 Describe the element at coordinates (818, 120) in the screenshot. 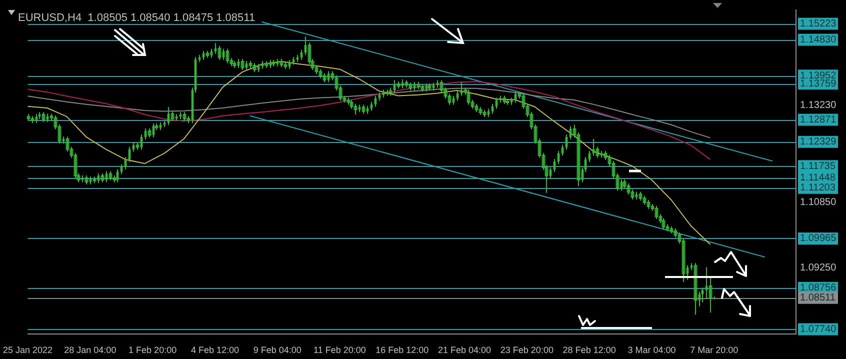

I see `y-tick-label: 1.12871` at that location.